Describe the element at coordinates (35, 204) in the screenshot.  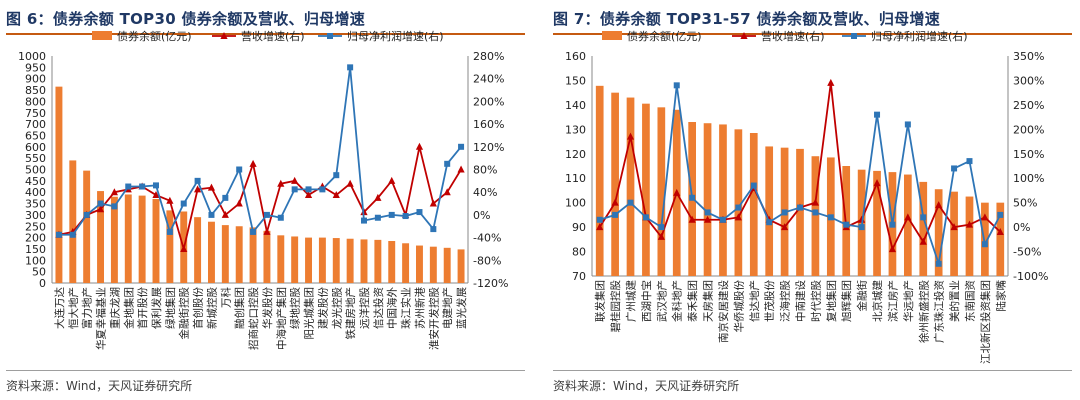
I see `left-tick-label: 350` at that location.